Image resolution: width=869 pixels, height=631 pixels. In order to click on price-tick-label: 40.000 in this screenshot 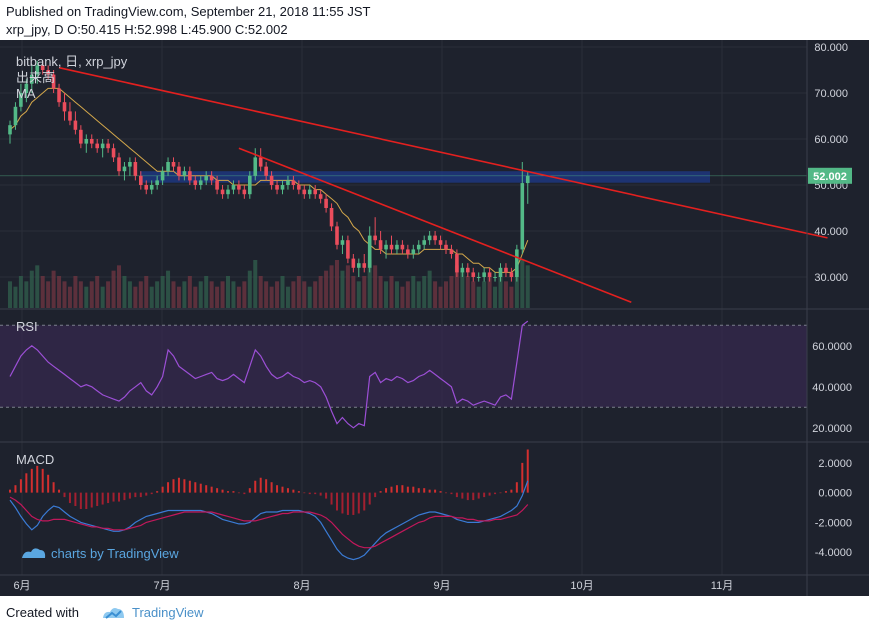, I will do `click(831, 232)`.